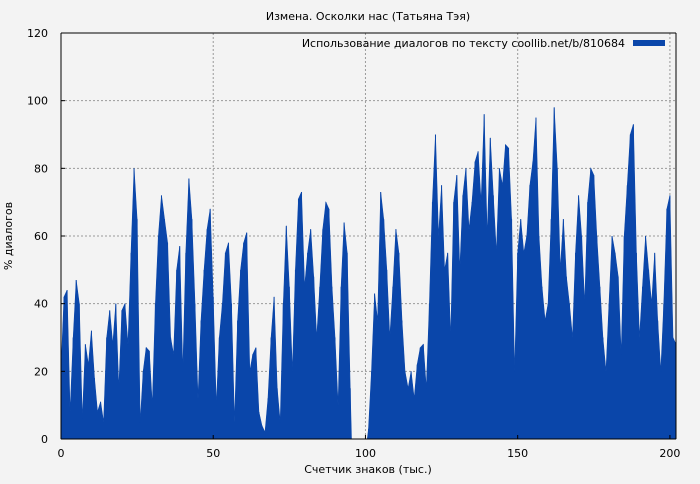 This screenshot has width=700, height=484. Describe the element at coordinates (37, 101) in the screenshot. I see `y-tick-label: 100` at that location.